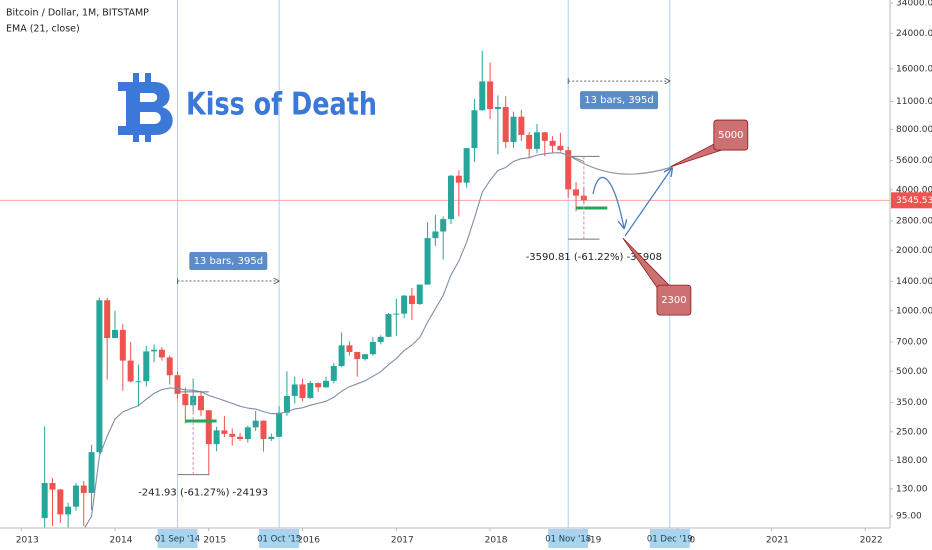 The height and width of the screenshot is (550, 932). Describe the element at coordinates (914, 161) in the screenshot. I see `y-tick-label: 5600.00` at that location.